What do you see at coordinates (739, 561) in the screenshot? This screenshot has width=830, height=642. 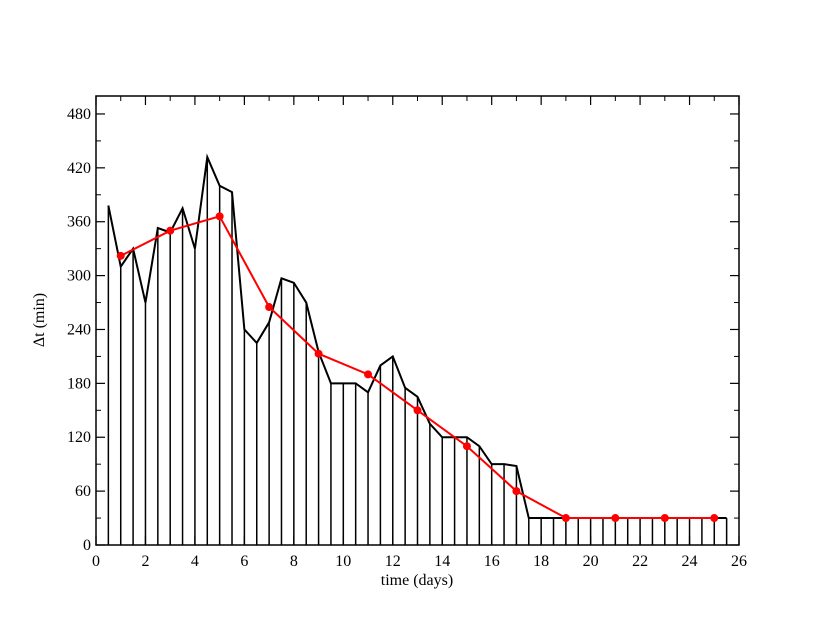 I see `x-tick-label: 26` at bounding box center [739, 561].